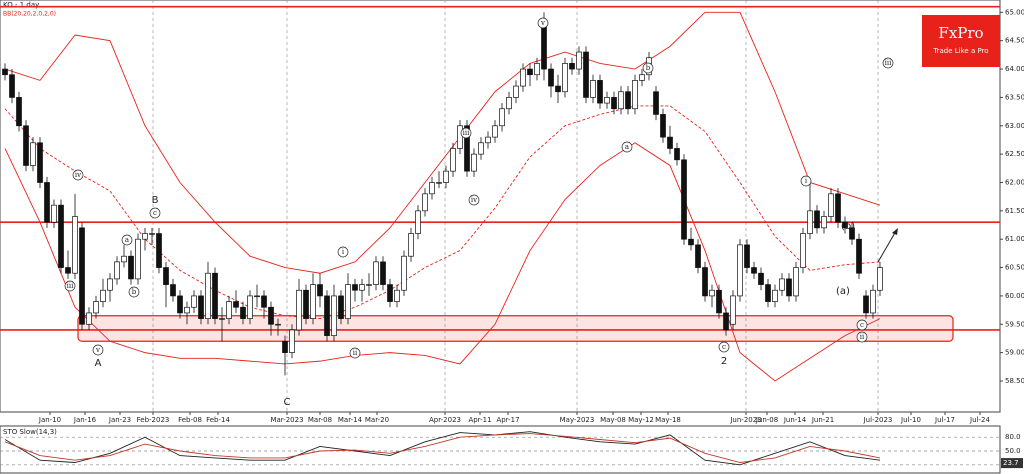 This screenshot has height=474, width=1024. What do you see at coordinates (848, 226) in the screenshot?
I see `wave-label: (b)` at bounding box center [848, 226].